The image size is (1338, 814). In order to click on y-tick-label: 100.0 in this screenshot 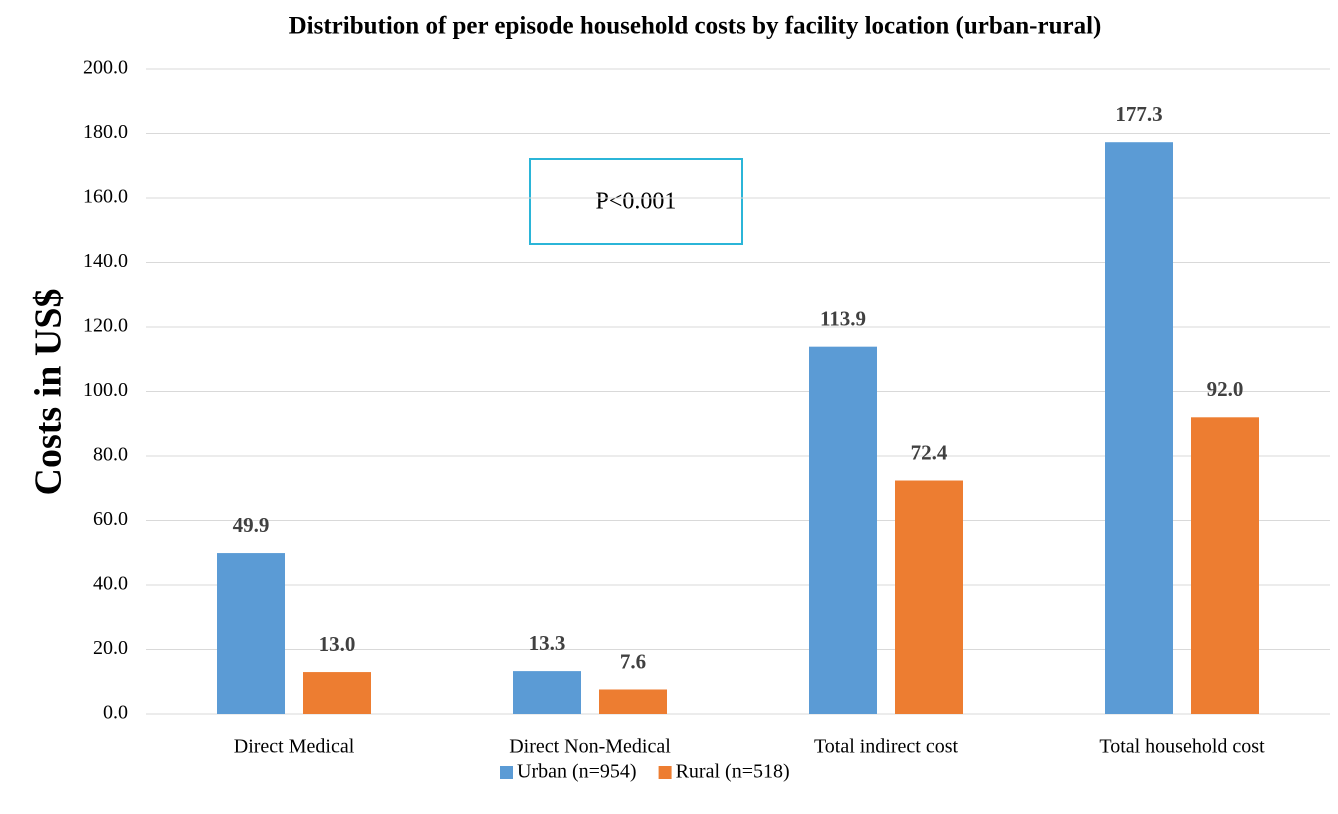, I will do `click(105, 390)`.